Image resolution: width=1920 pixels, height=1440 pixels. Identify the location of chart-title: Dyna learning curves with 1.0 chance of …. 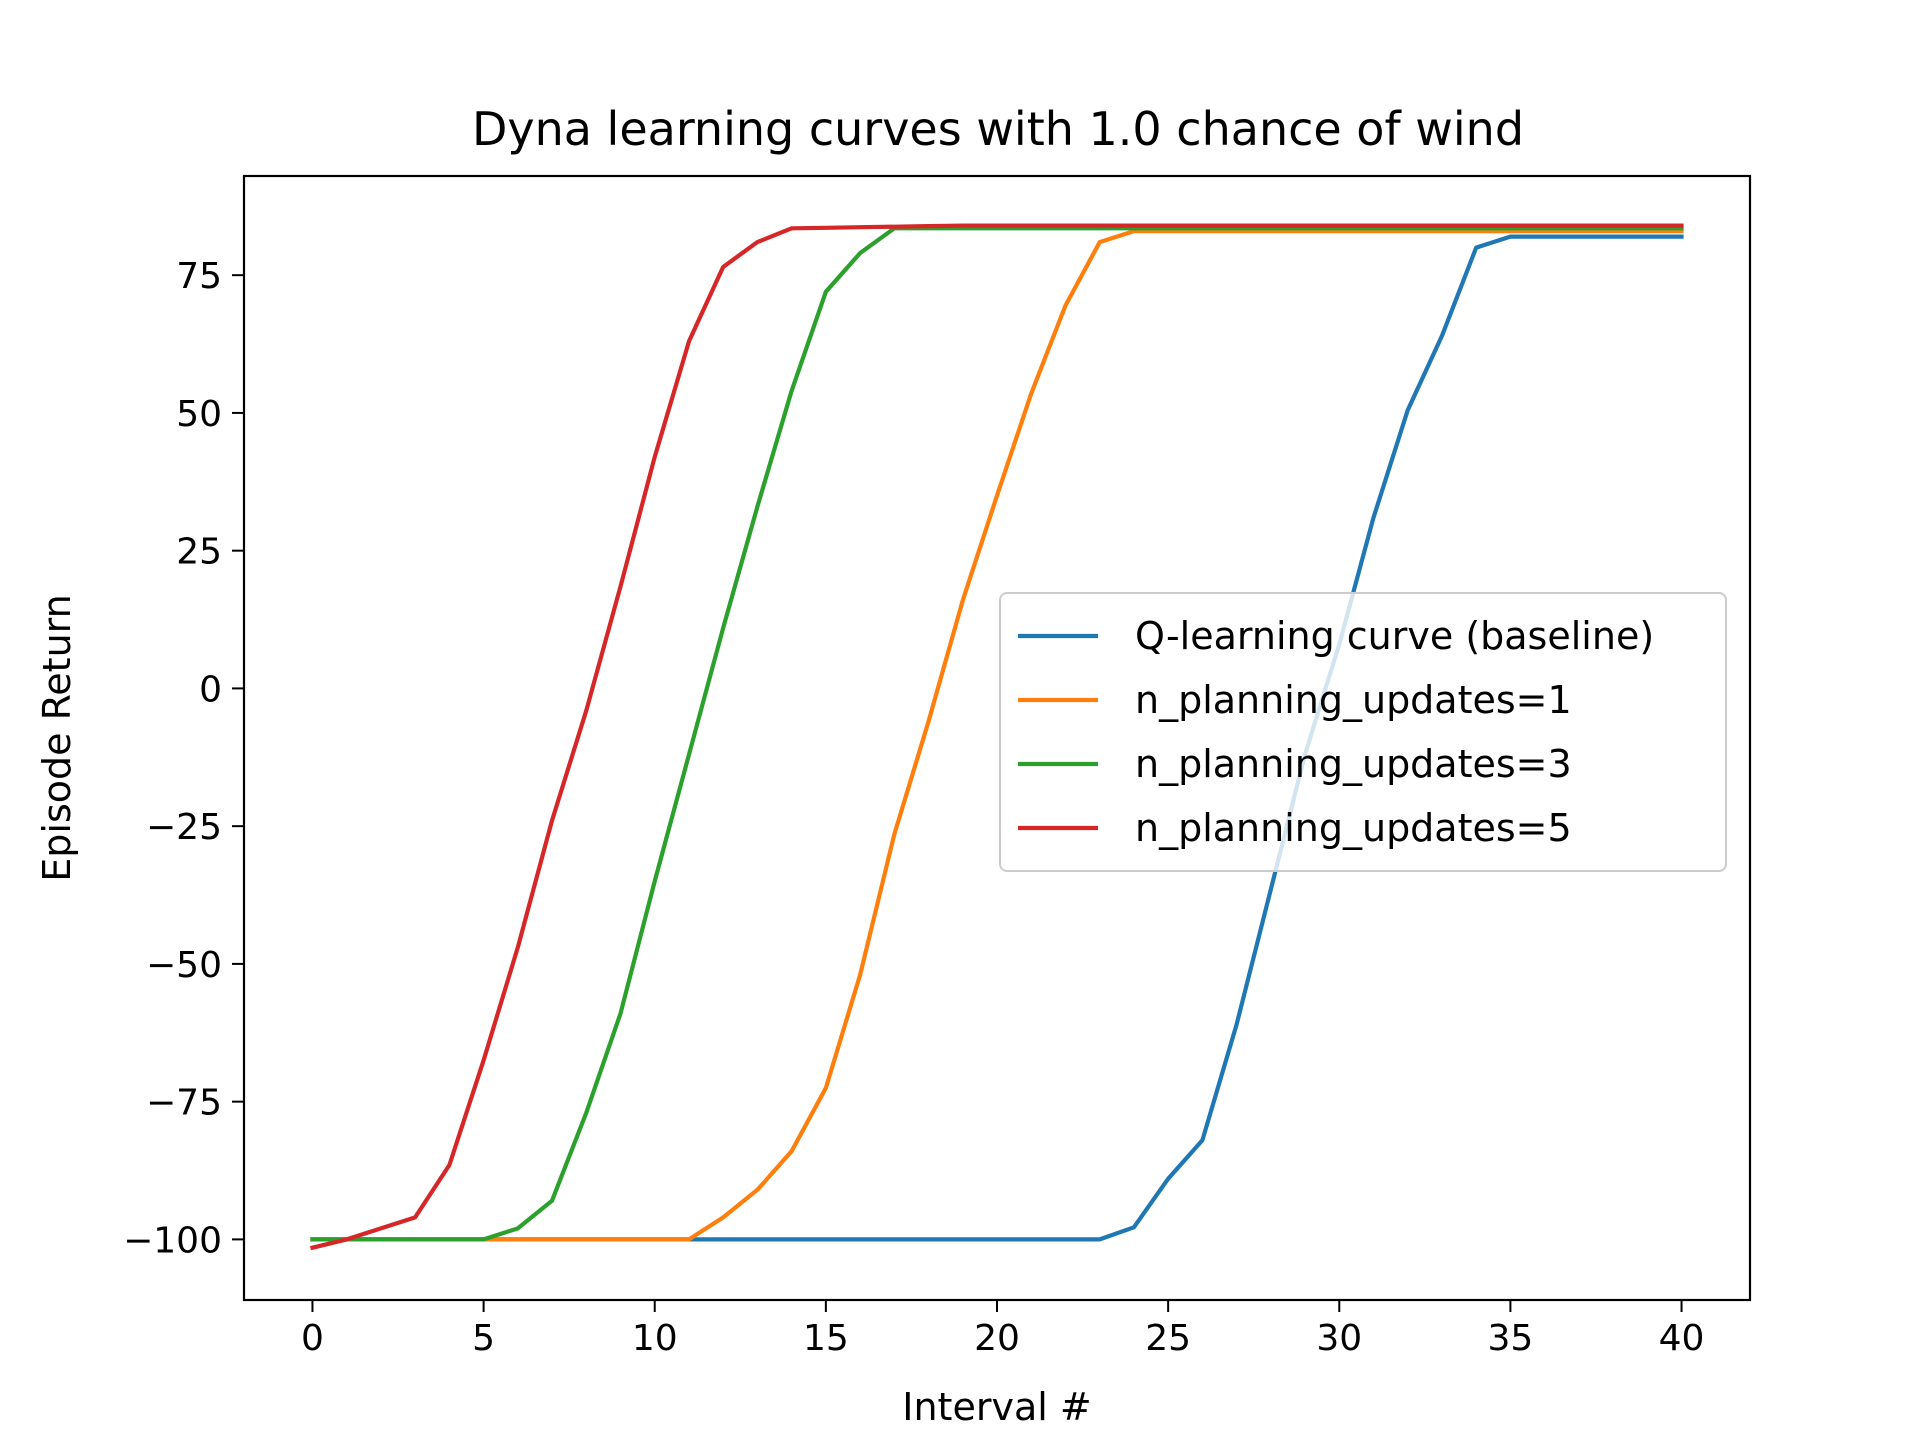
(998, 129).